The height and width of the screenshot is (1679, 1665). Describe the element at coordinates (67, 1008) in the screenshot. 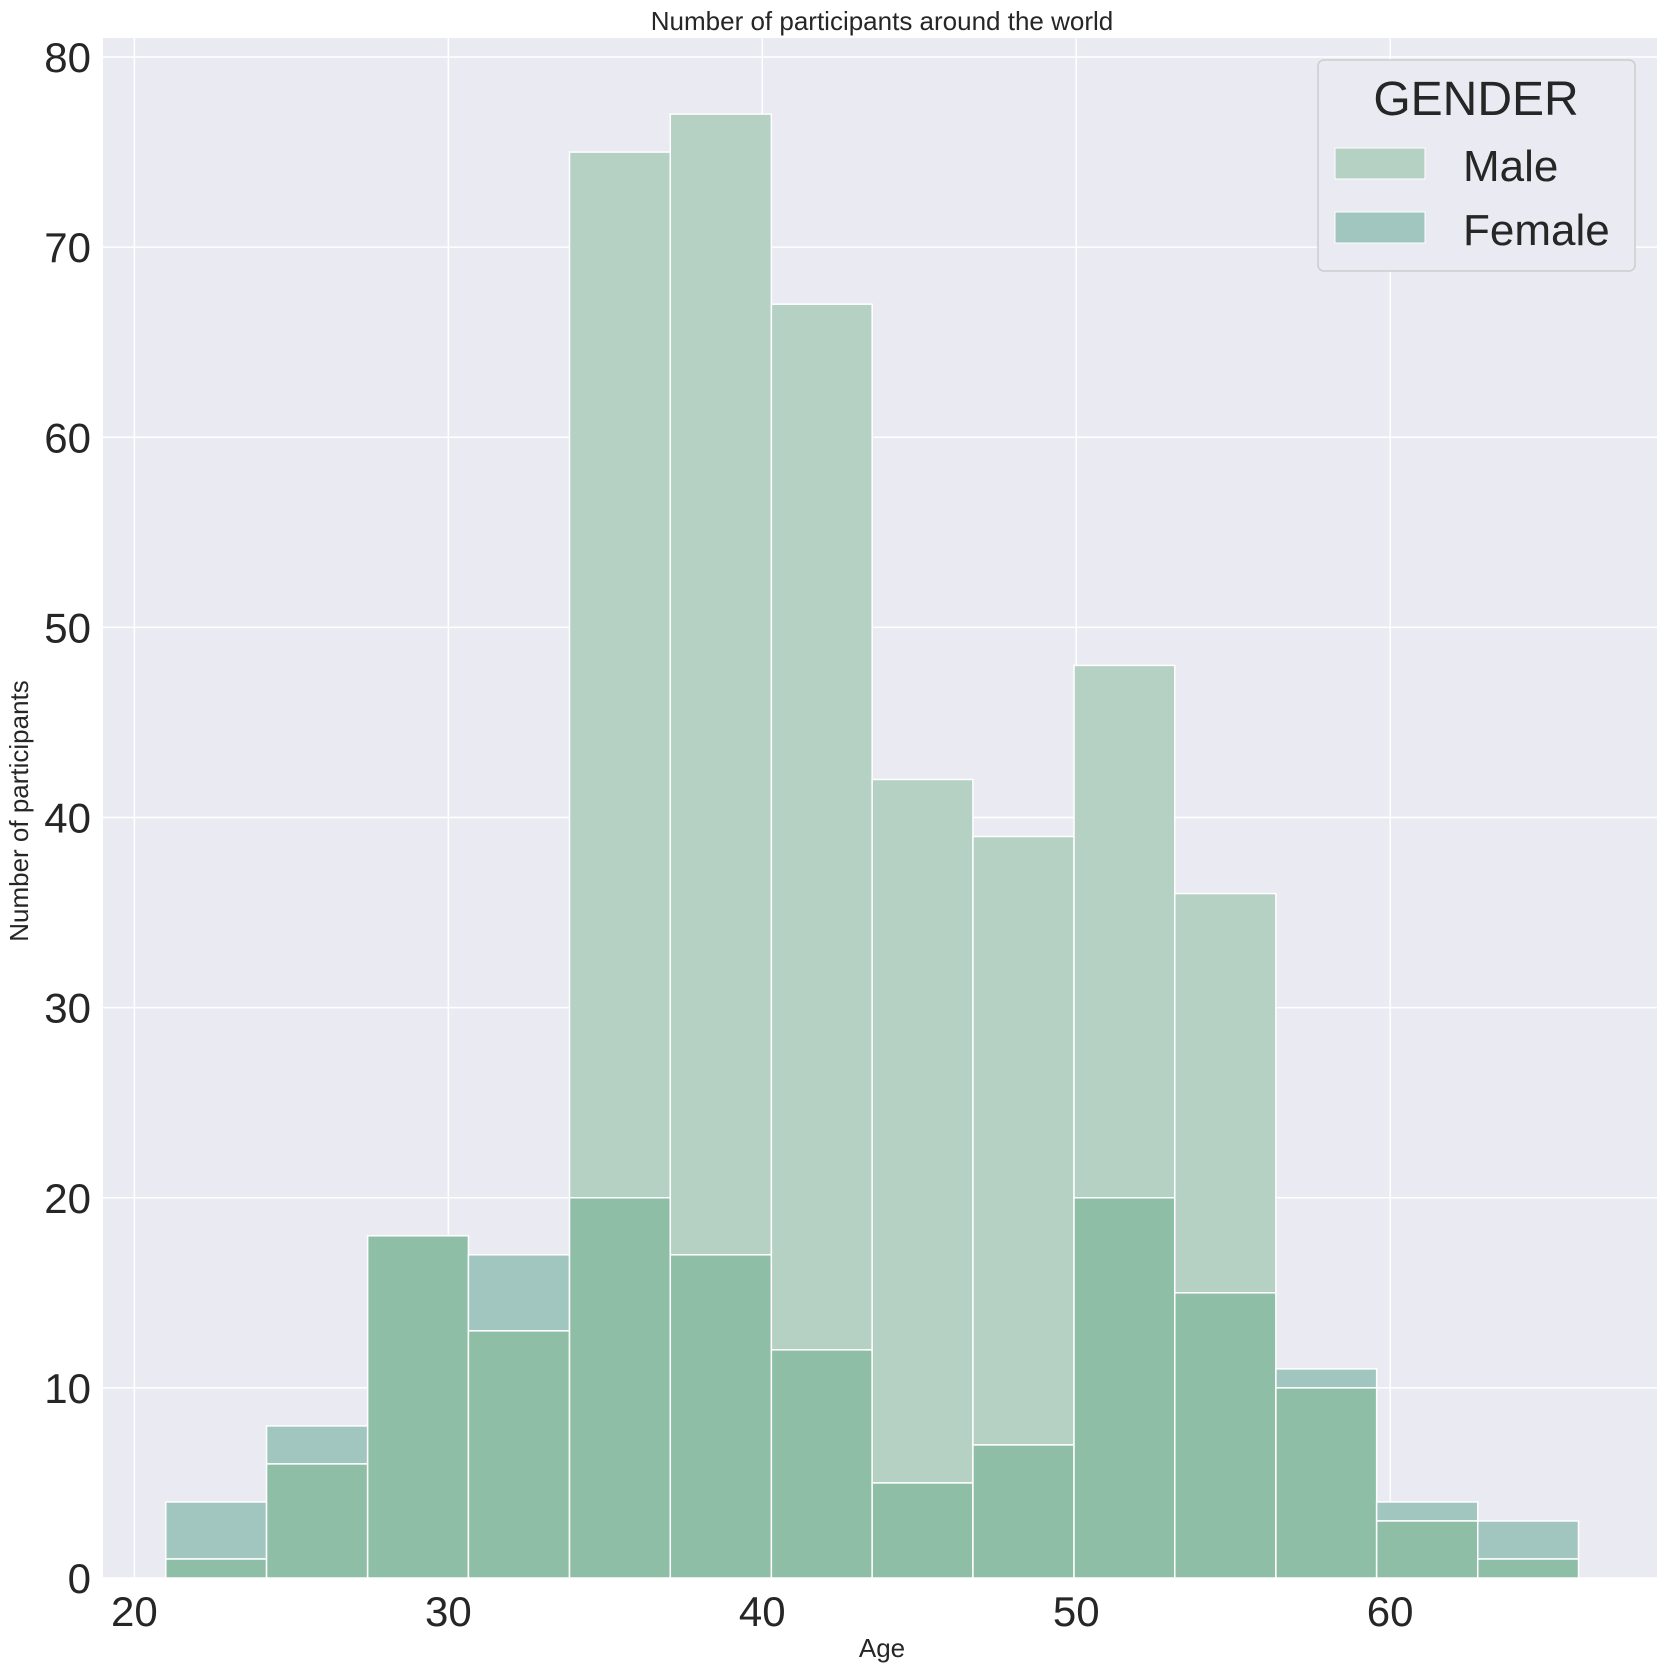

I see `y-tick-label: 30` at that location.